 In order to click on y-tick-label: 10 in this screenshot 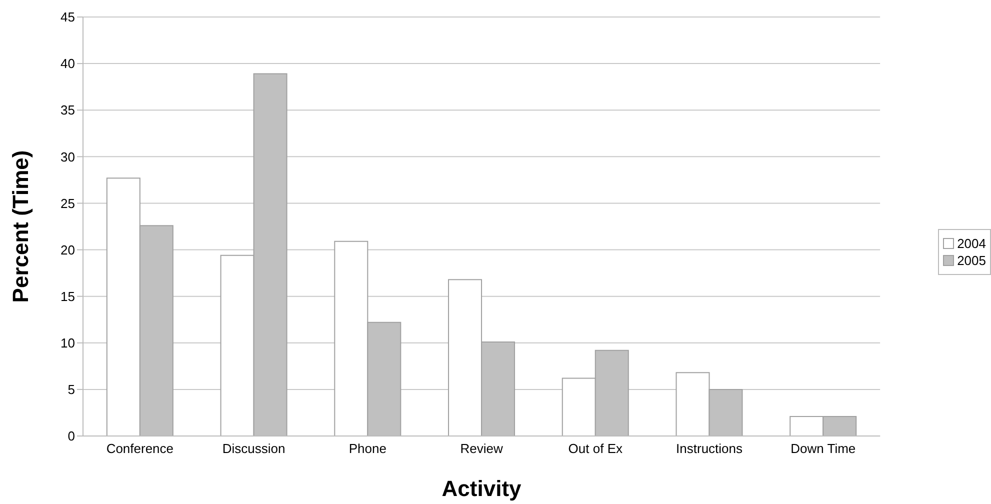, I will do `click(67, 343)`.